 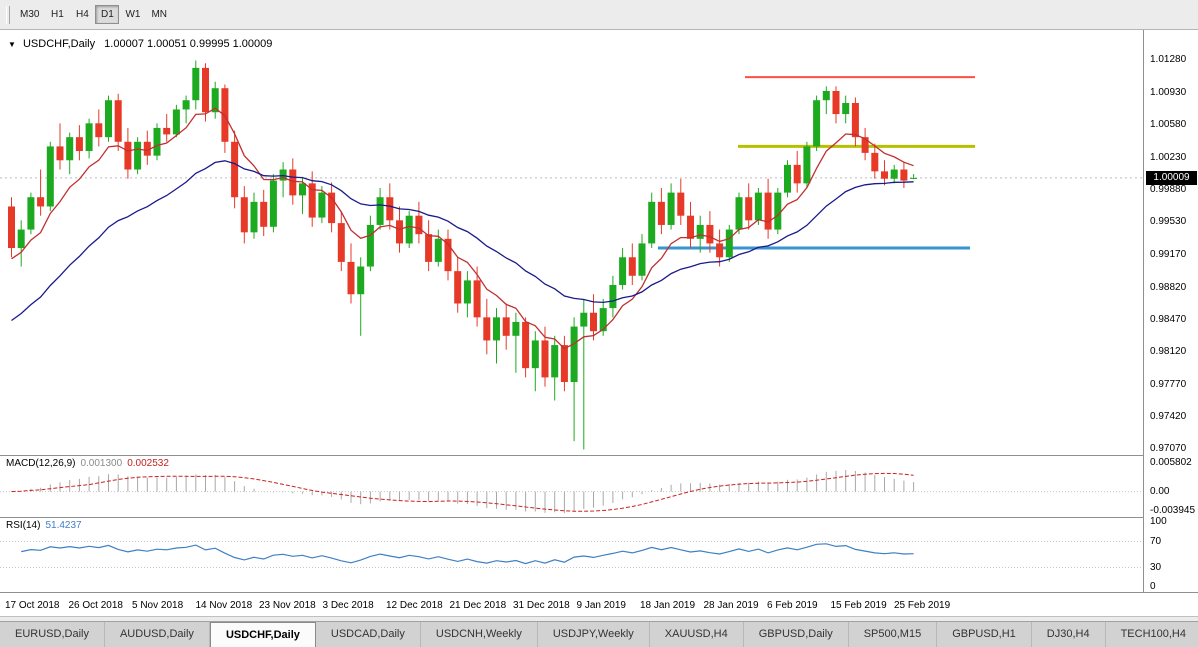 I want to click on date-label: 25 Feb 2019, so click(x=922, y=605).